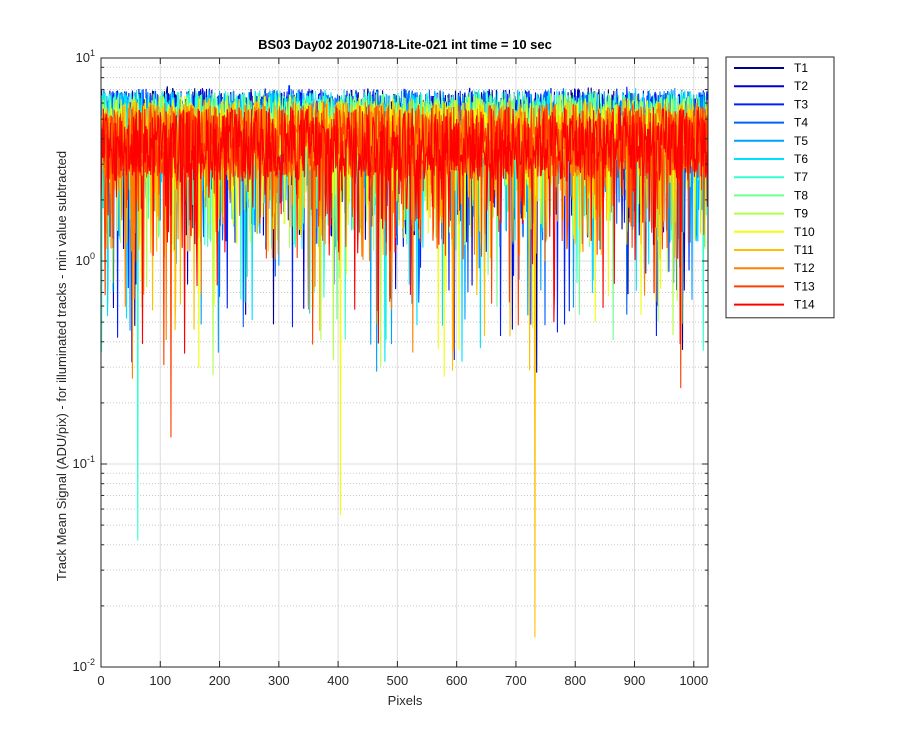  What do you see at coordinates (801, 68) in the screenshot?
I see `legend-label: T1` at bounding box center [801, 68].